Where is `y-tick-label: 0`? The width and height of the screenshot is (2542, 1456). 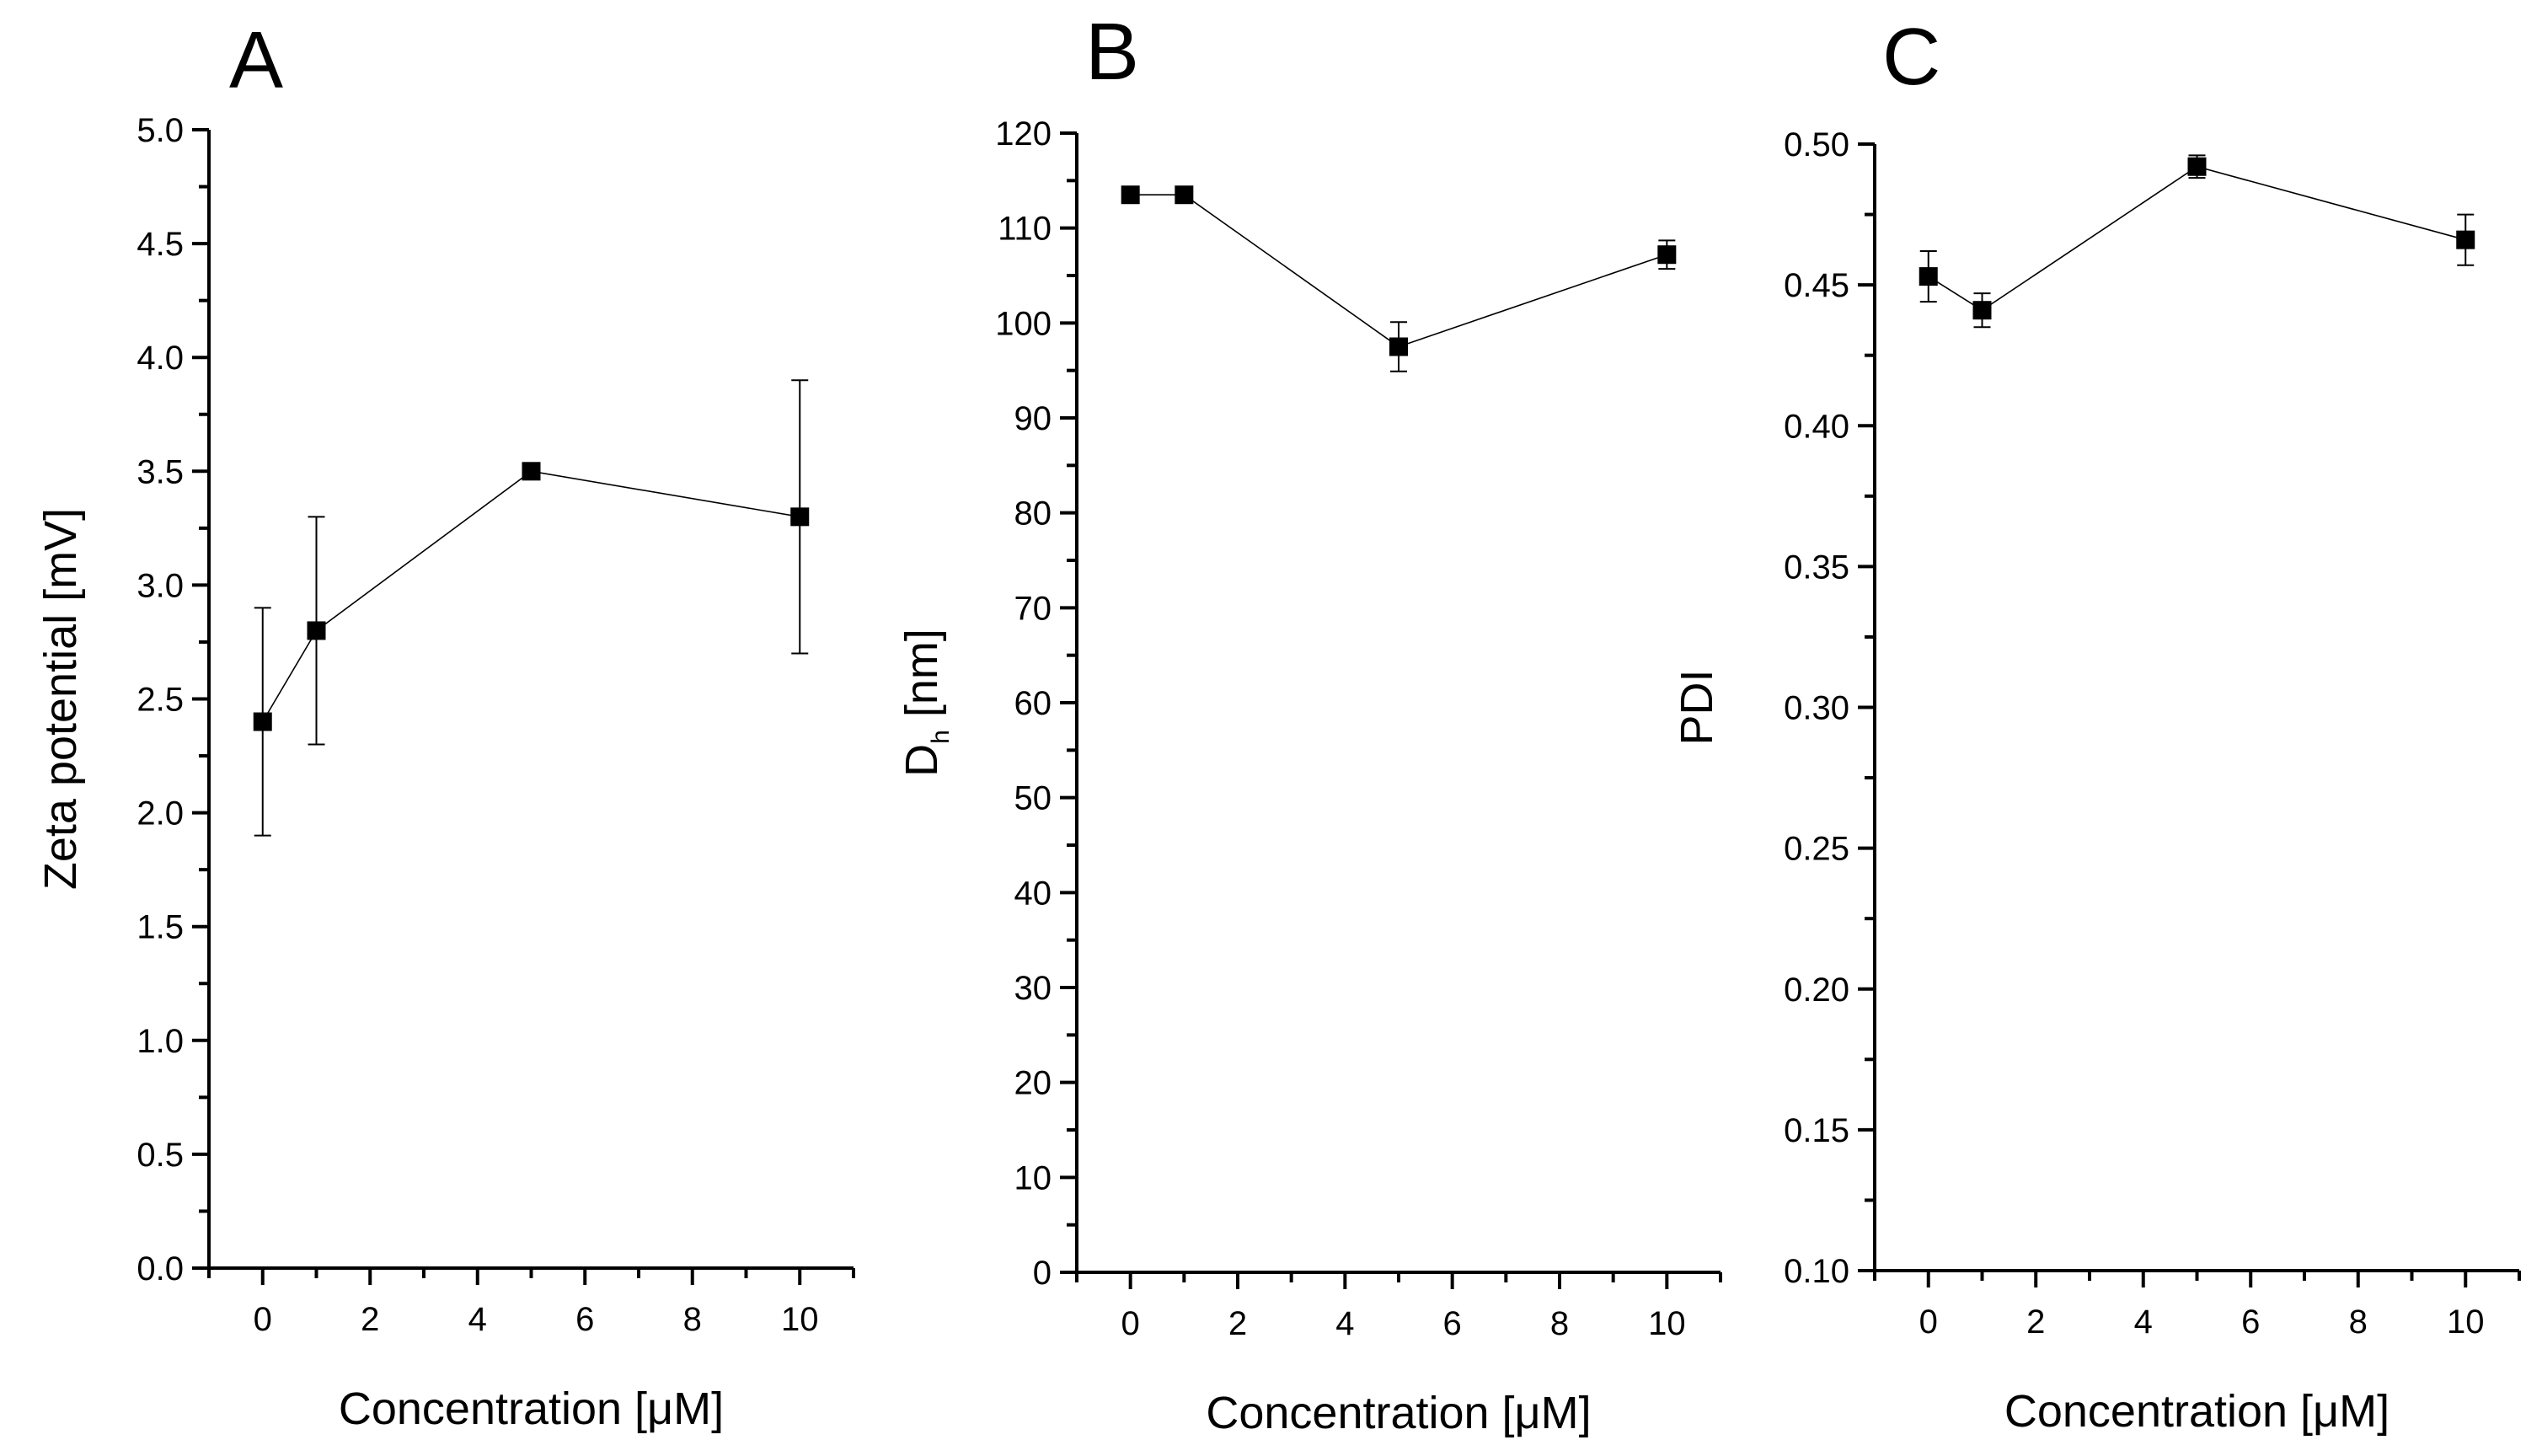
y-tick-label: 0 is located at coordinates (1042, 1273).